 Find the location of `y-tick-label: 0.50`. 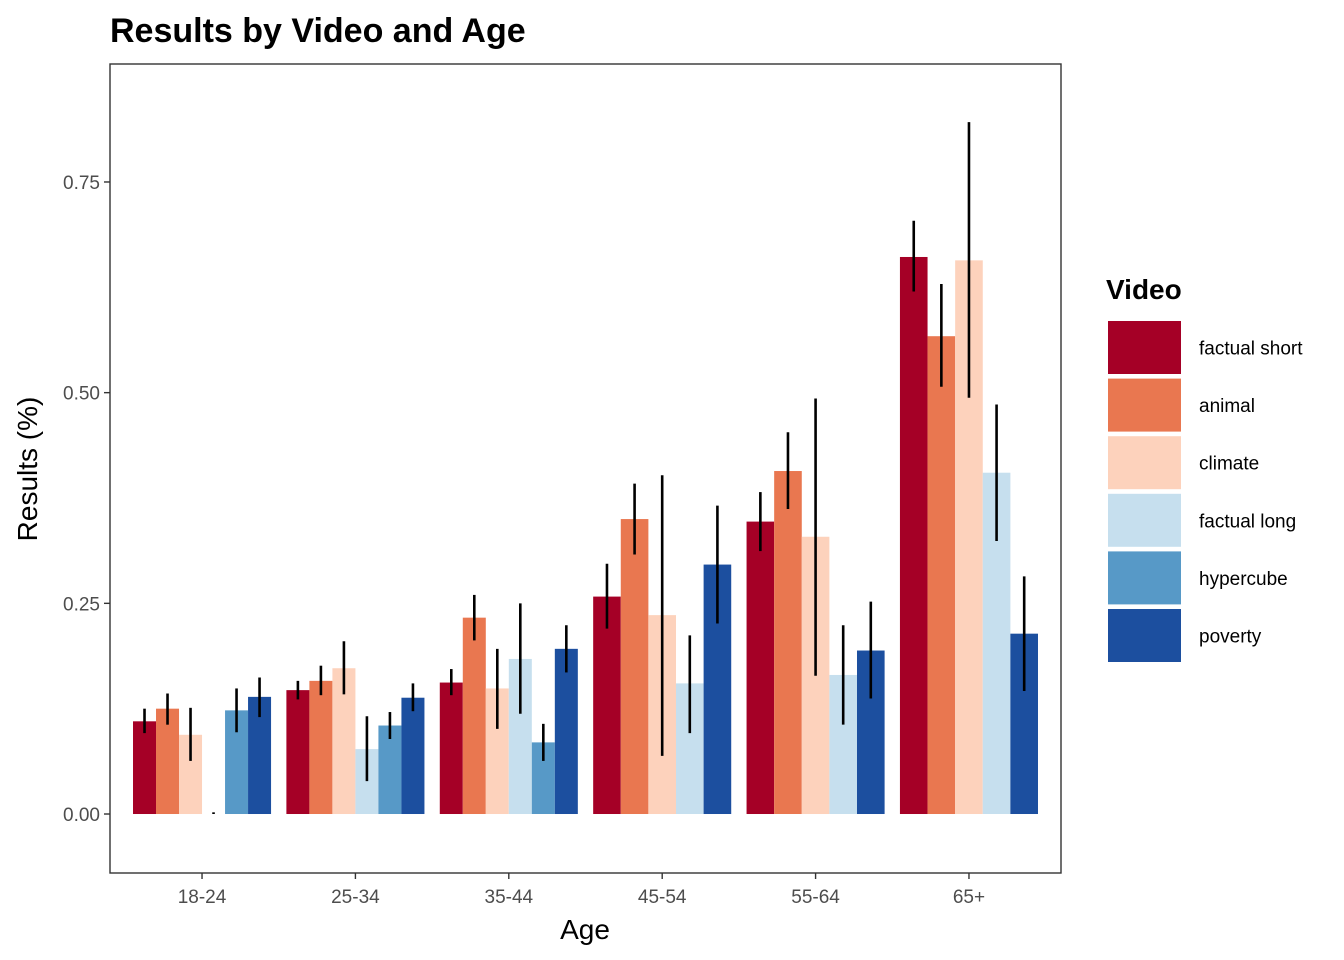

y-tick-label: 0.50 is located at coordinates (81, 394).